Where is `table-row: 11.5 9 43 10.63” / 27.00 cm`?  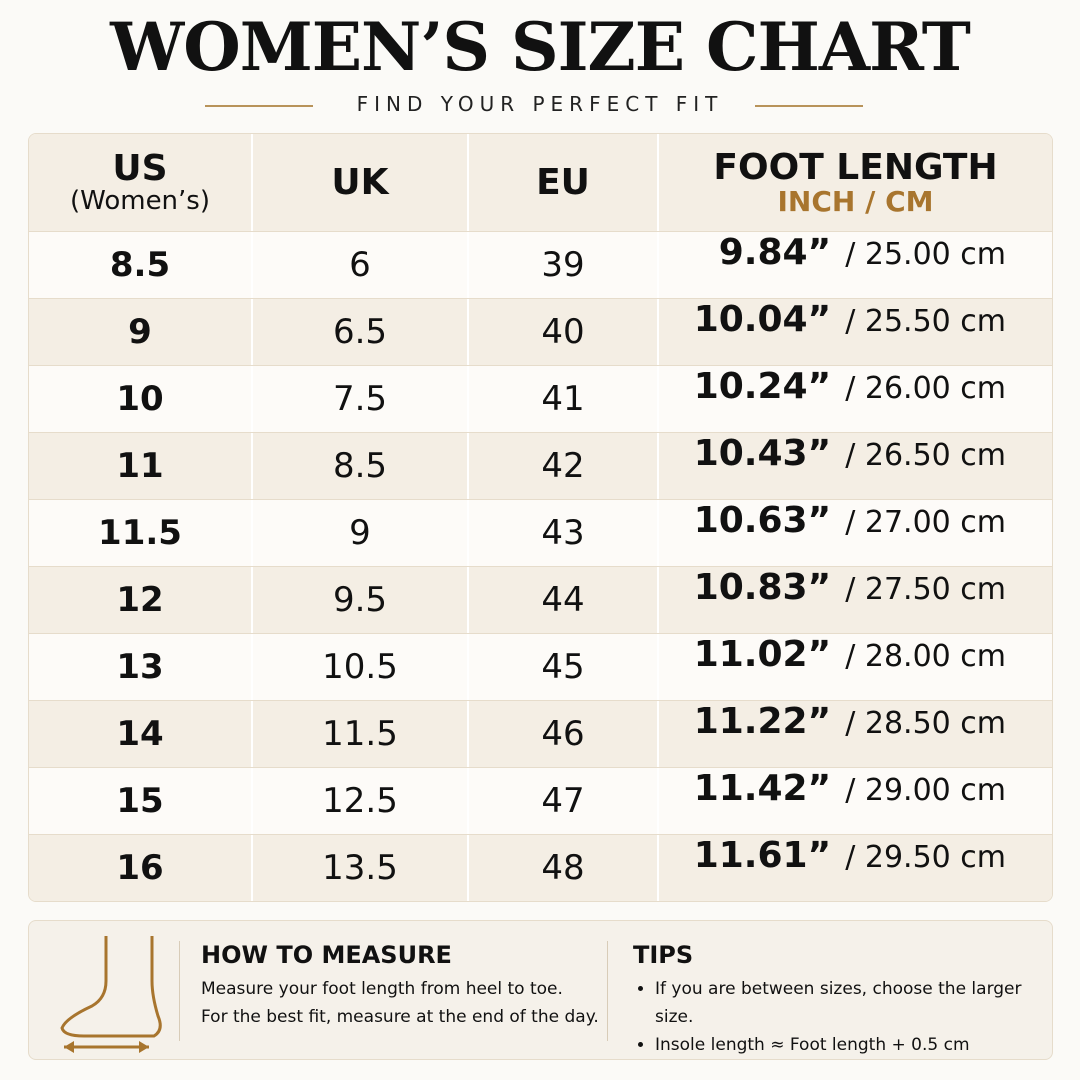
table-row: 11.5 9 43 10.63” / 27.00 cm is located at coordinates (540, 532).